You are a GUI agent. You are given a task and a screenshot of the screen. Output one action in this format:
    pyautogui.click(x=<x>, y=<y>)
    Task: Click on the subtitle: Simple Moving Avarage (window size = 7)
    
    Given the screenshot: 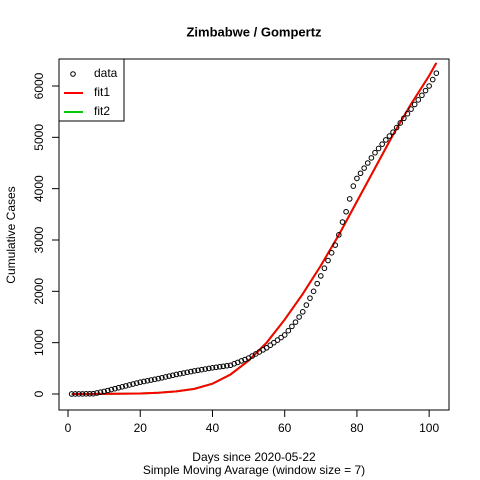 What is the action you would take?
    pyautogui.click(x=254, y=470)
    